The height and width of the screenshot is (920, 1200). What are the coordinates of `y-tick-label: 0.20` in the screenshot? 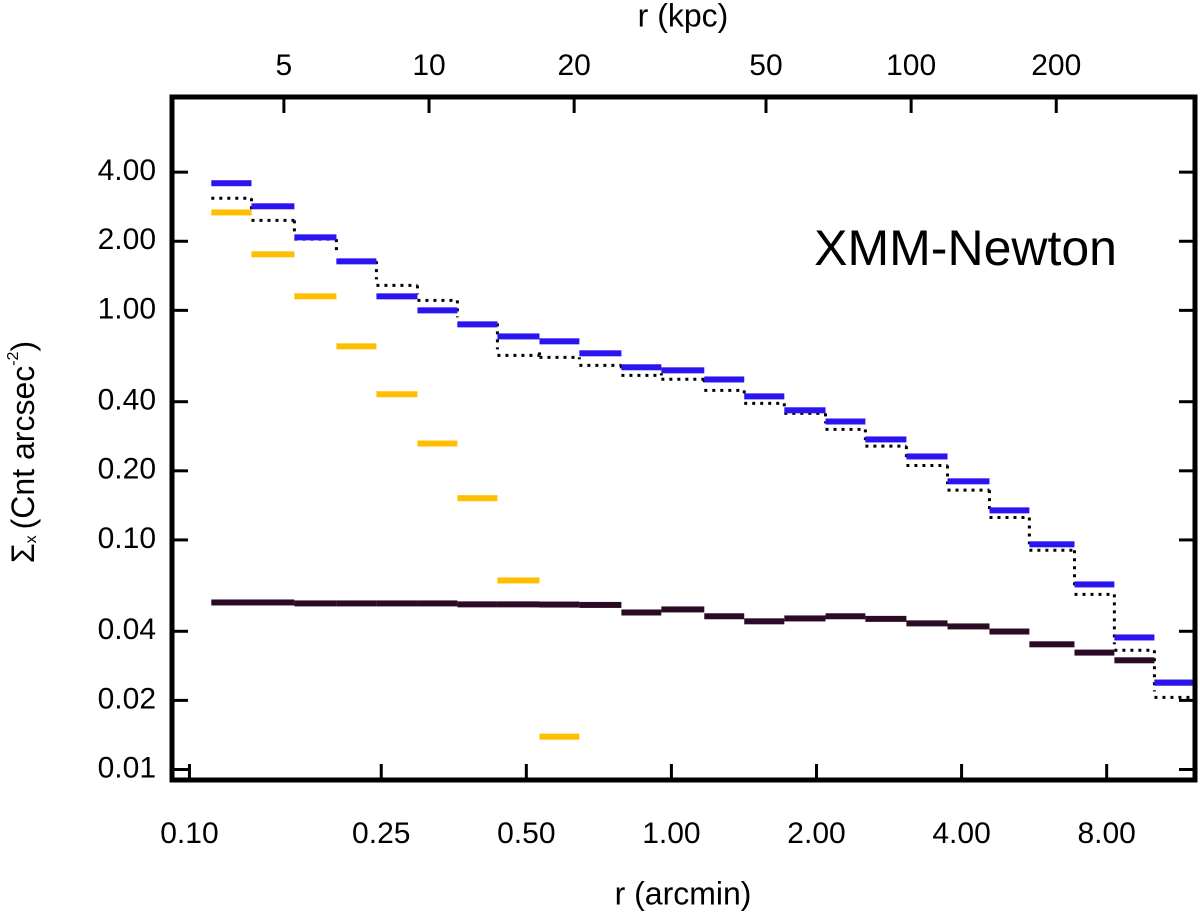 It's located at (127, 469).